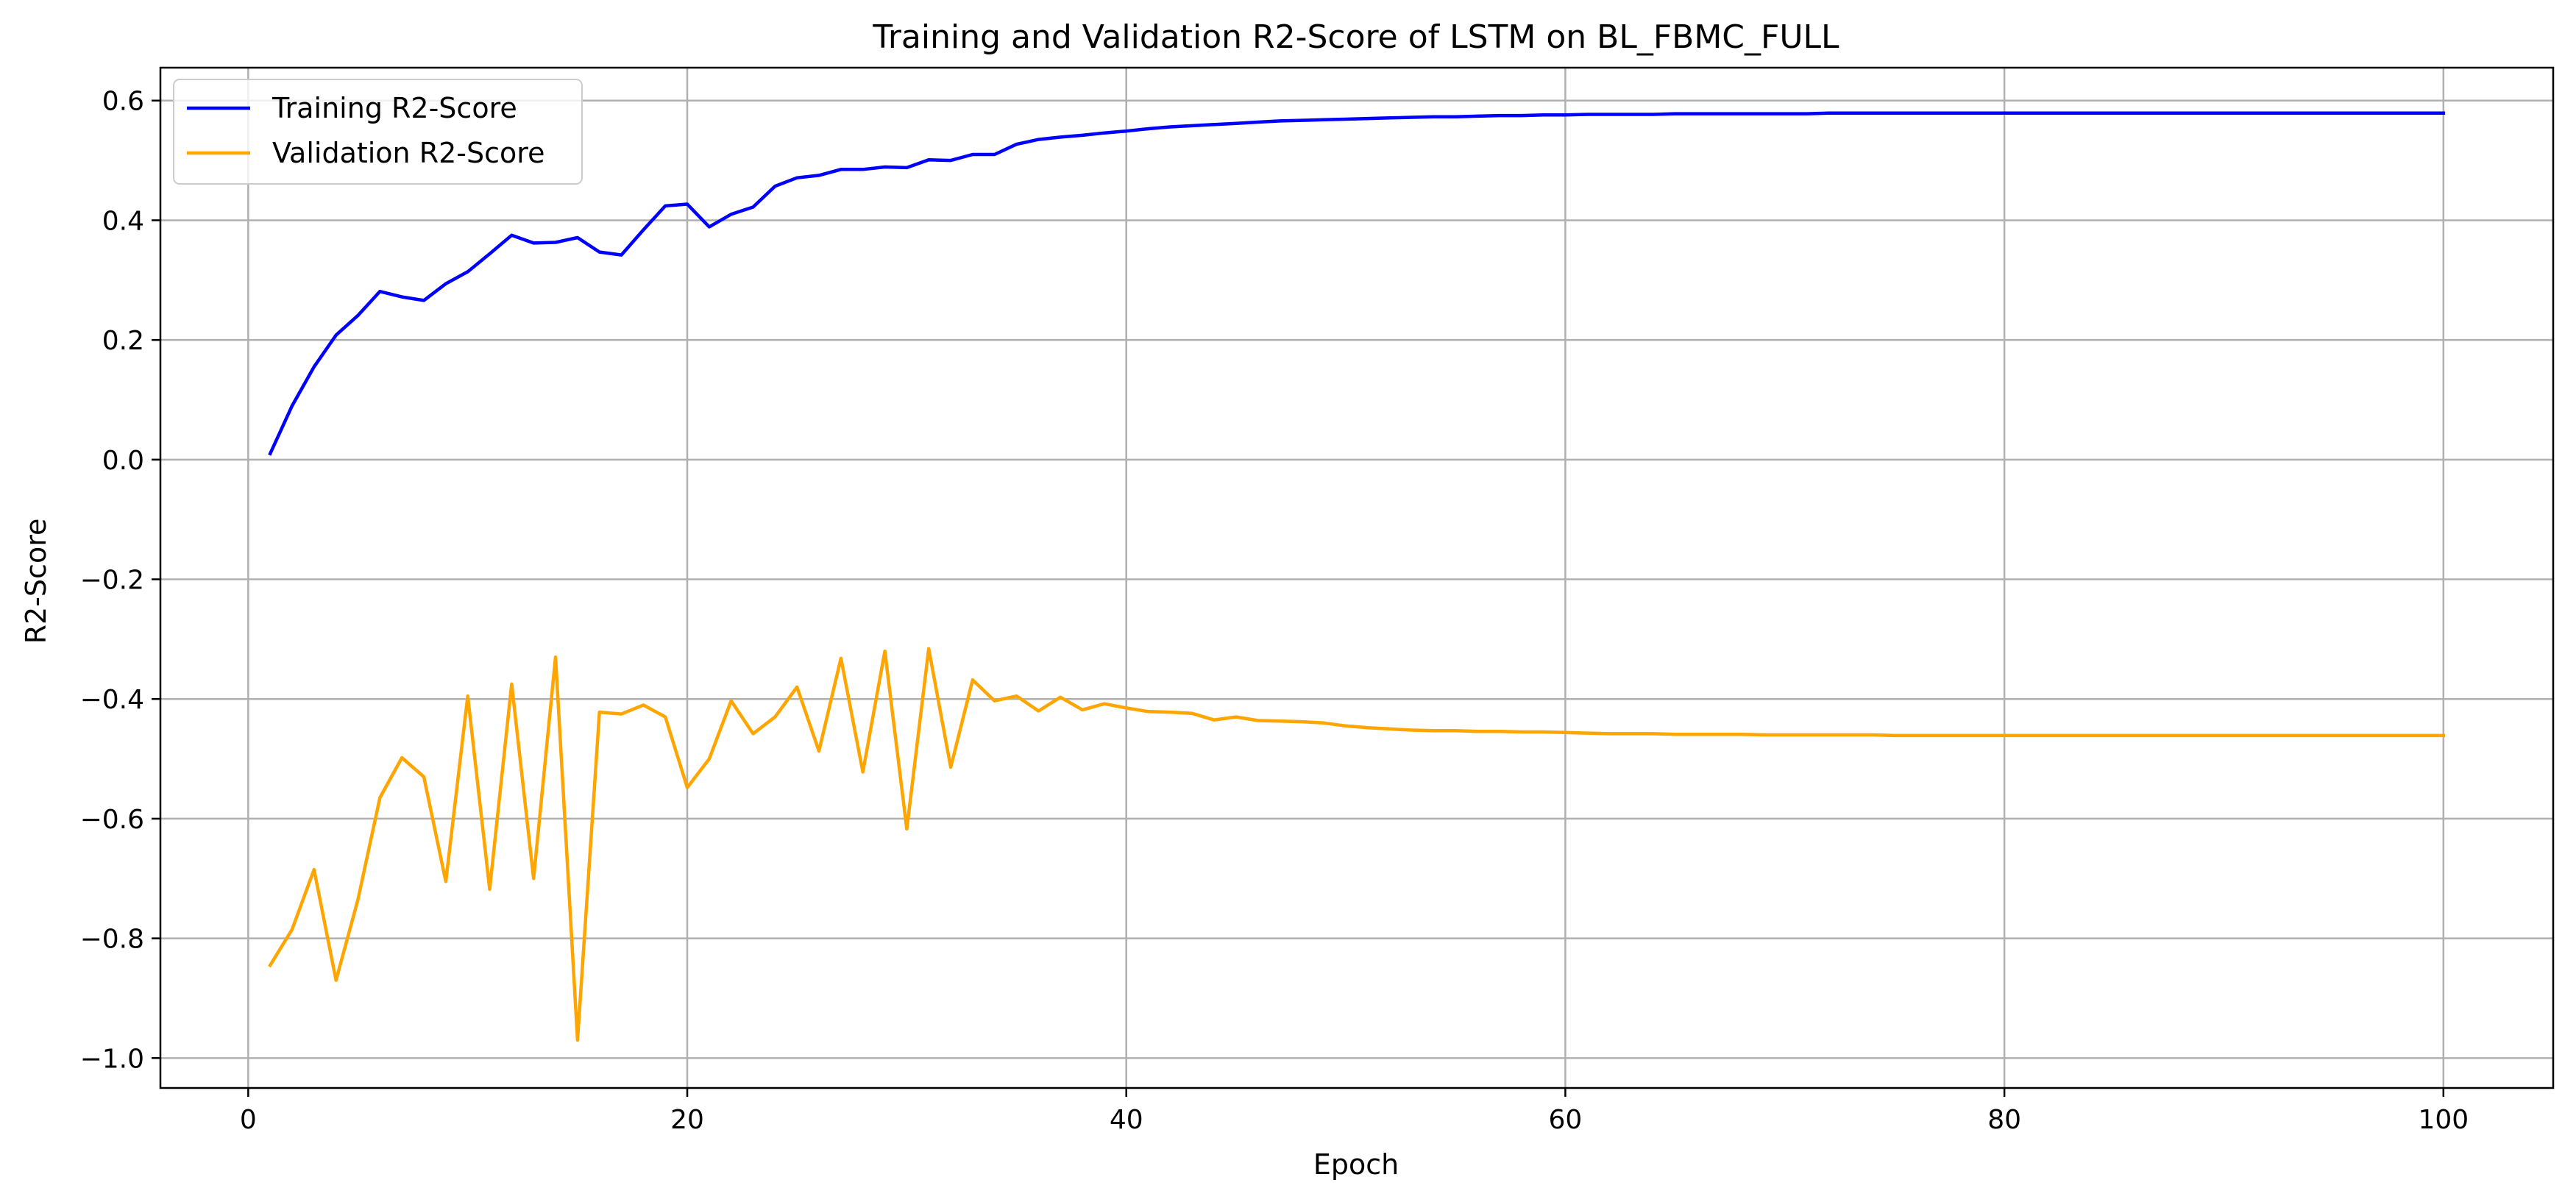 The image size is (2576, 1202). What do you see at coordinates (123, 102) in the screenshot?
I see `y-tick-label: 0.6` at bounding box center [123, 102].